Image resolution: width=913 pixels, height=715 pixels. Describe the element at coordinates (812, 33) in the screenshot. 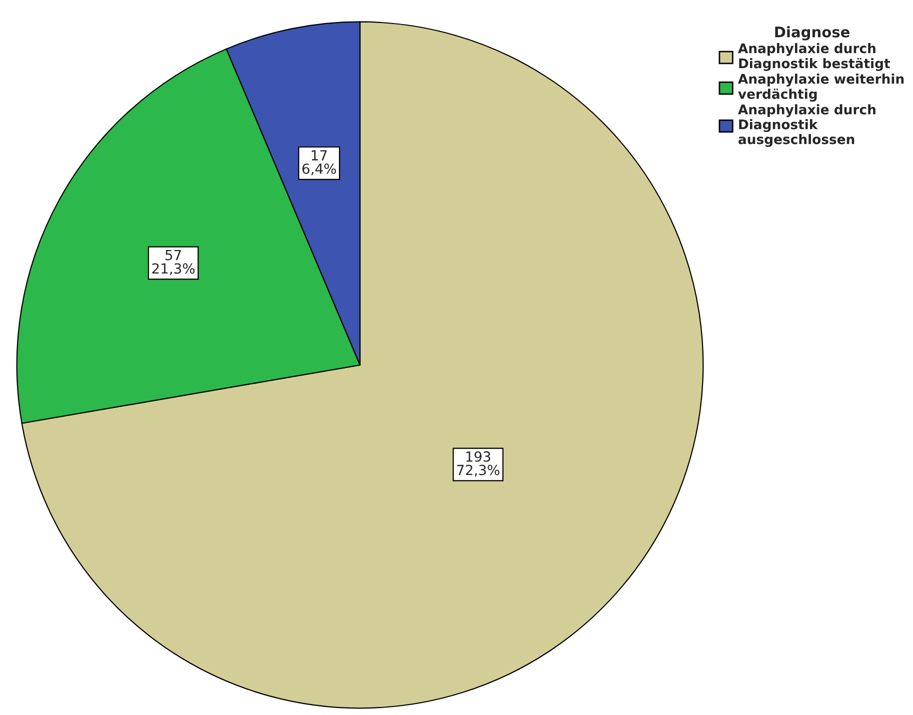

I see `legend-title: Diagnose` at that location.